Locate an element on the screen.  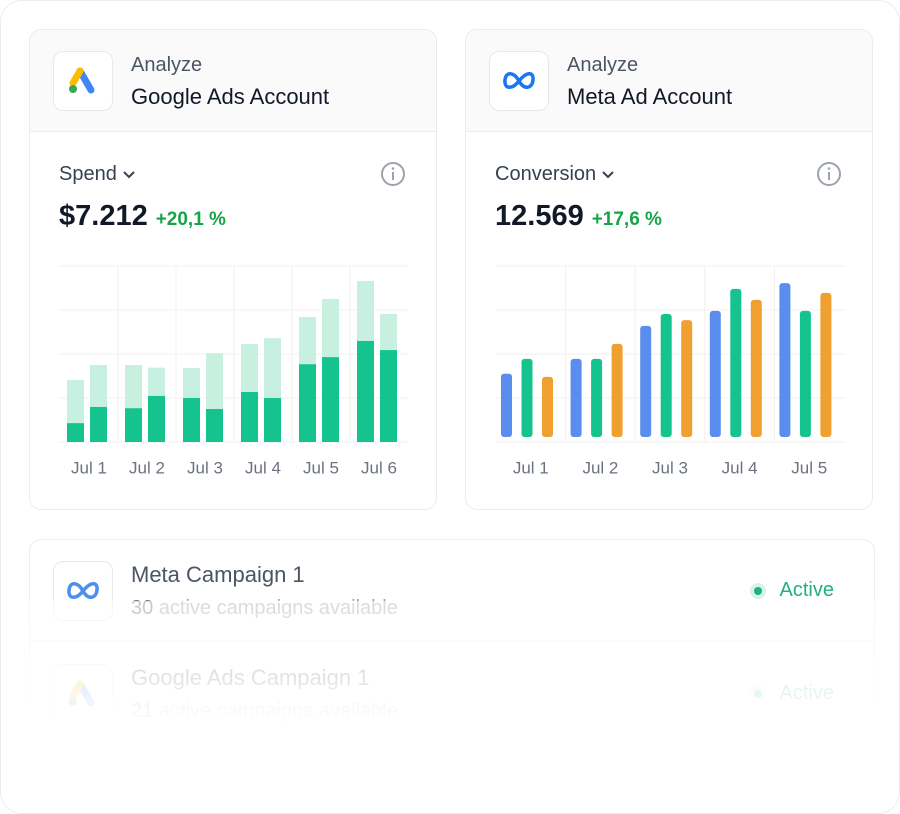
metric-name: Conversion is located at coordinates (546, 174).